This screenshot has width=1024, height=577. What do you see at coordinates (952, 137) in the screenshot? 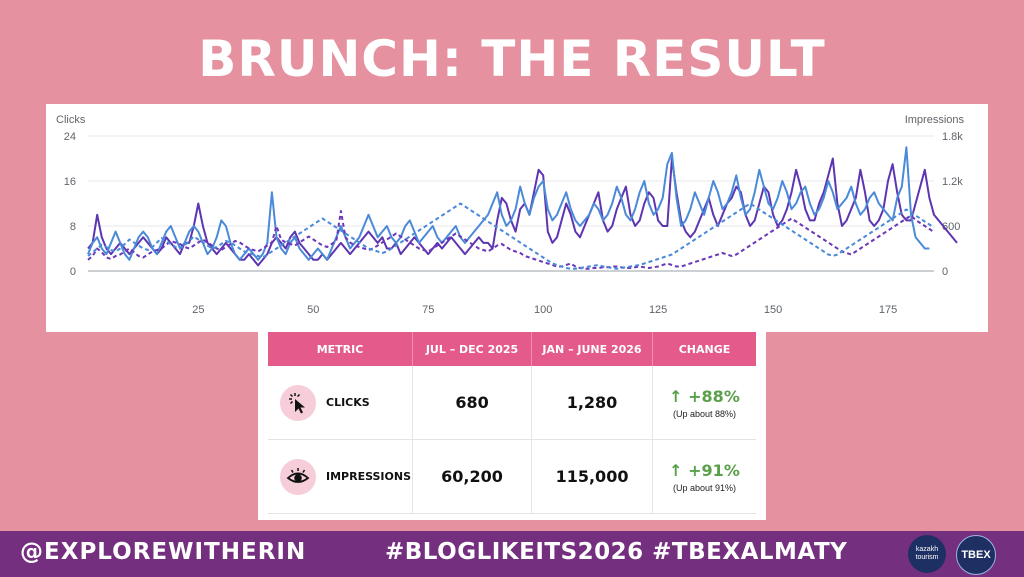
I see `y-right-tick-label: 1.8k` at bounding box center [952, 137].